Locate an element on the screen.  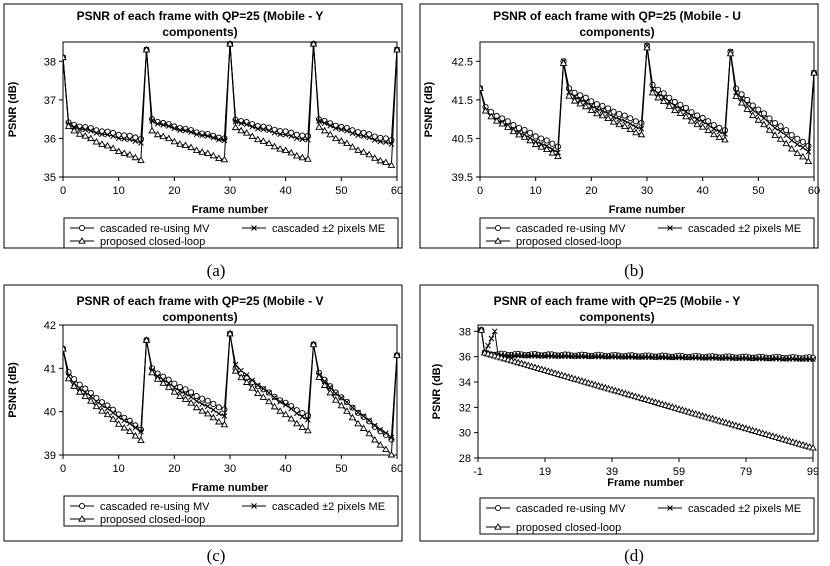
caption-b: (b) is located at coordinates (634, 270).